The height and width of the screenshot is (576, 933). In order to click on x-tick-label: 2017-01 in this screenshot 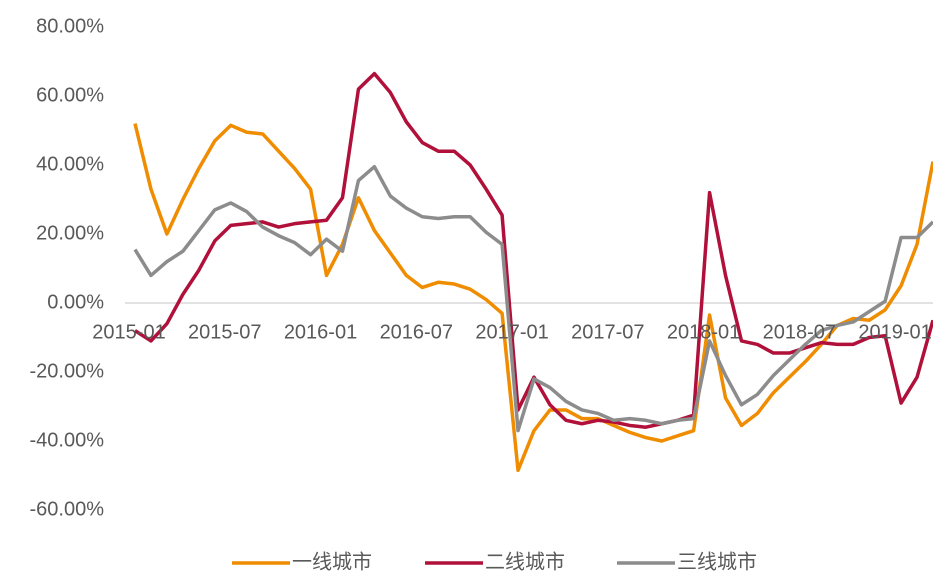, I will do `click(511, 332)`.